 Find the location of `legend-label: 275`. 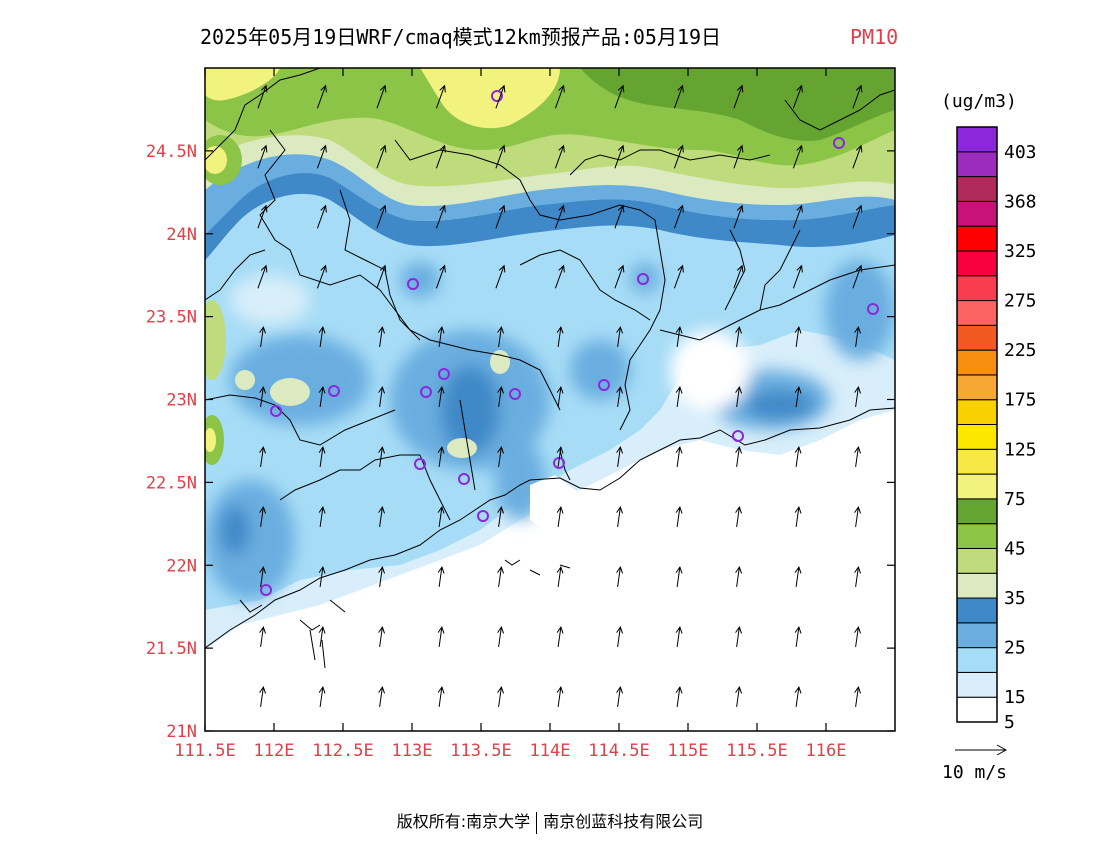

legend-label: 275 is located at coordinates (1020, 301).